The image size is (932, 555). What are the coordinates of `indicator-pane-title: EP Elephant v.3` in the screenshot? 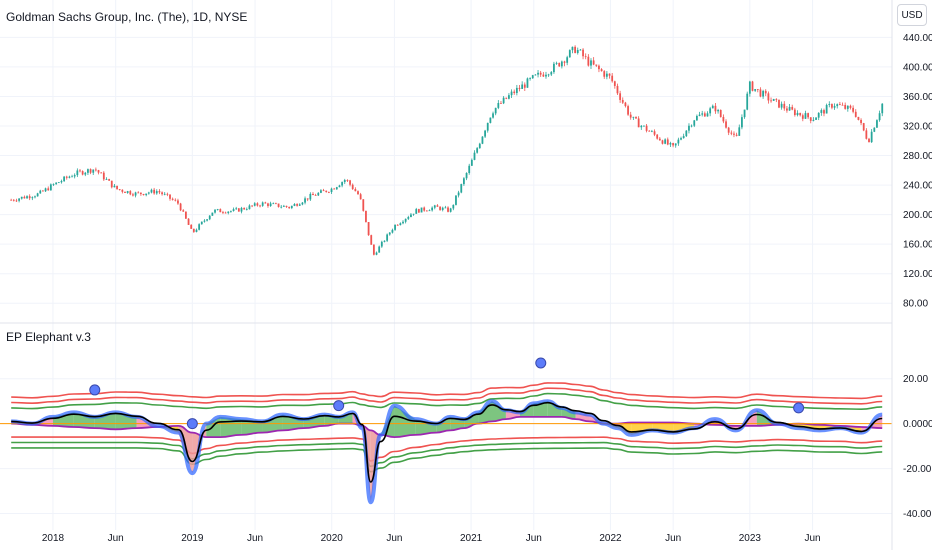 It's located at (48, 337).